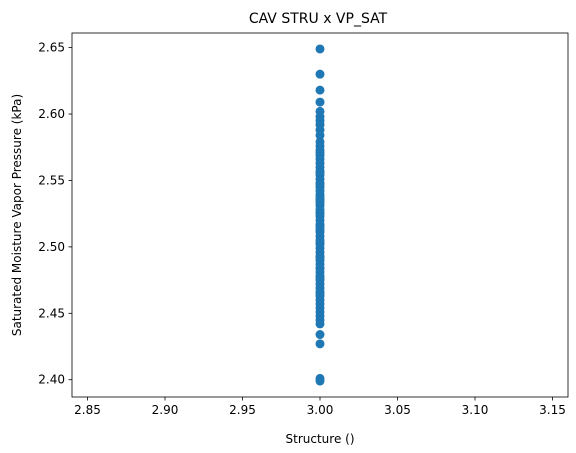 This screenshot has height=453, width=576. What do you see at coordinates (87, 410) in the screenshot?
I see `x-tick-label: 2.85` at bounding box center [87, 410].